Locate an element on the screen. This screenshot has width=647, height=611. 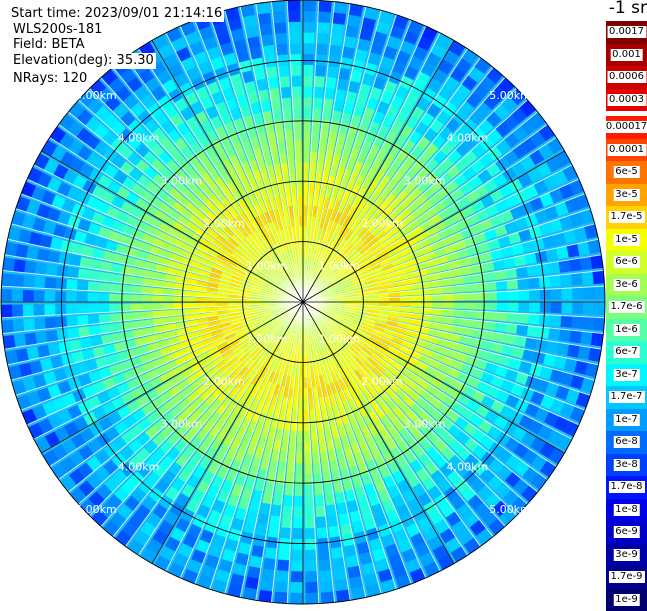
colorbar-tick-label: 1e-8 is located at coordinates (626, 510).